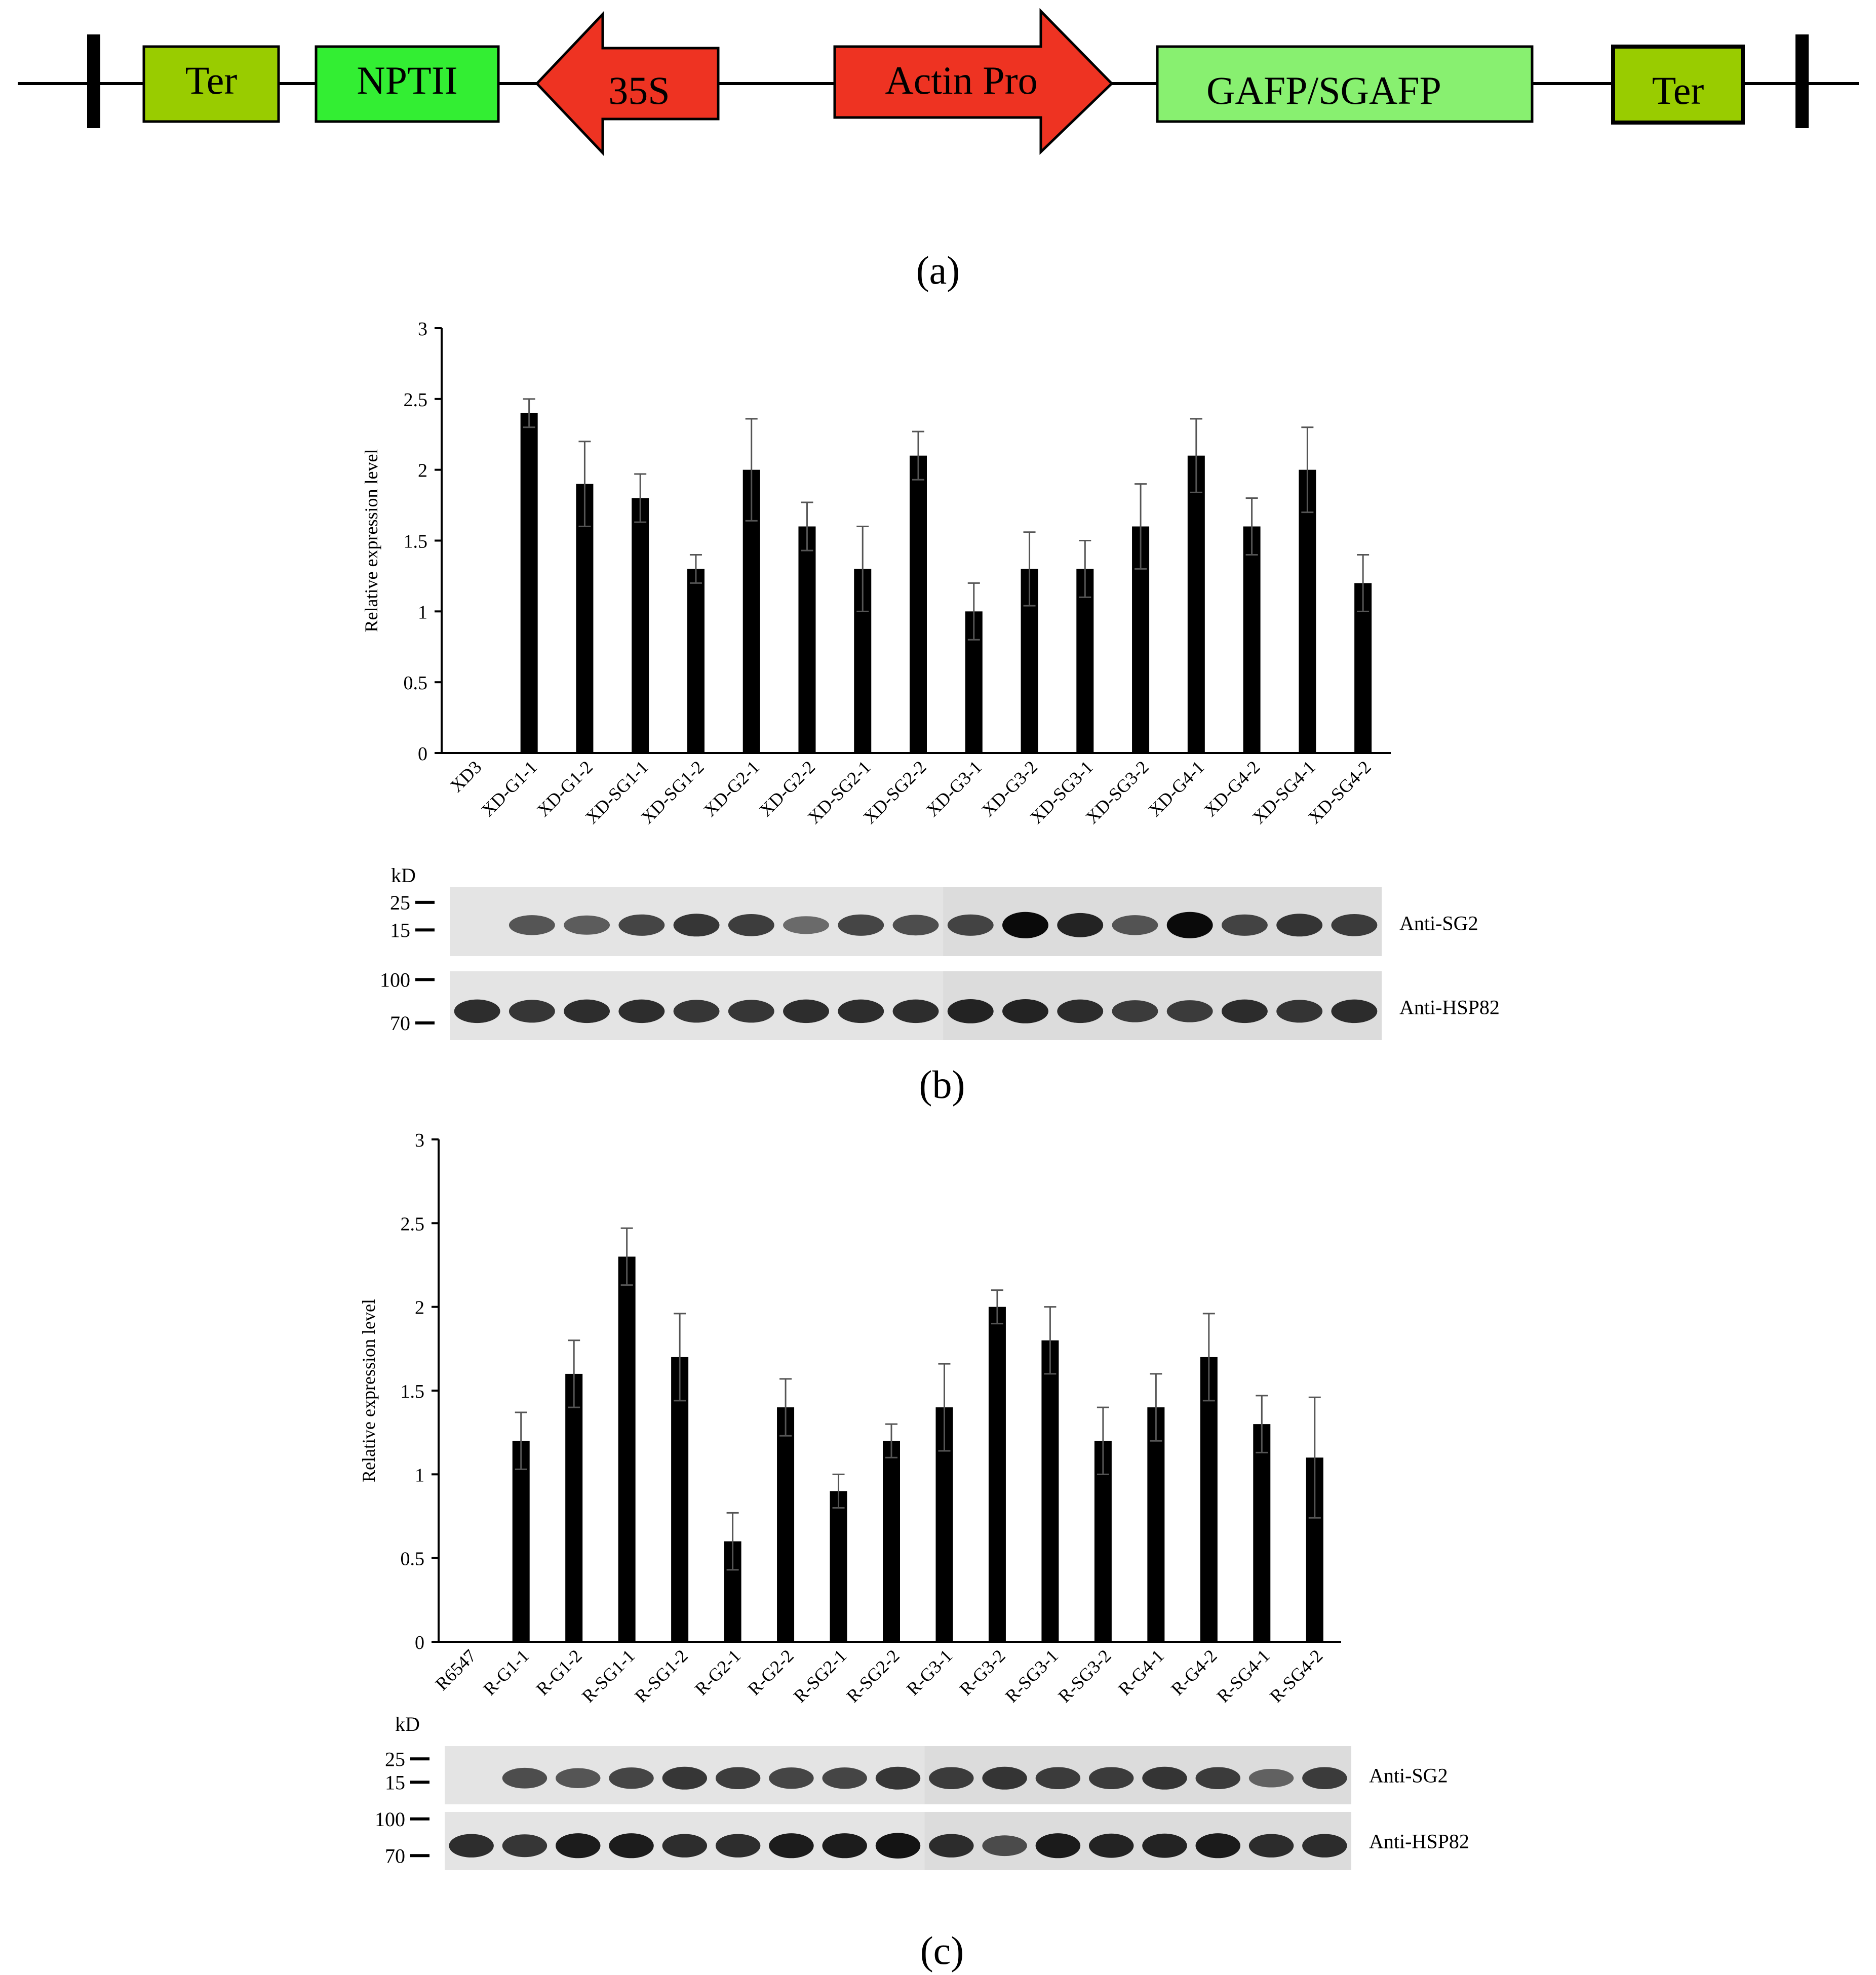 This screenshot has width=1876, height=1975. Describe the element at coordinates (872, 1675) in the screenshot. I see `category-label: R-SG2-2` at that location.